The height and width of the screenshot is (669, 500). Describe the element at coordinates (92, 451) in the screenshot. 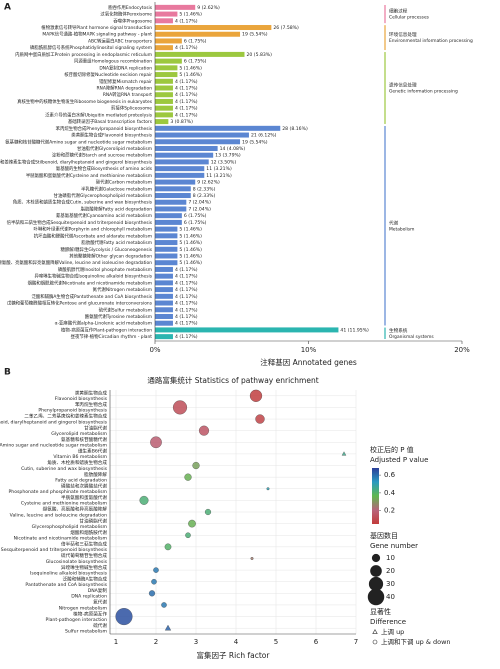

I see `category-label: 维生素B6代谢` at that location.